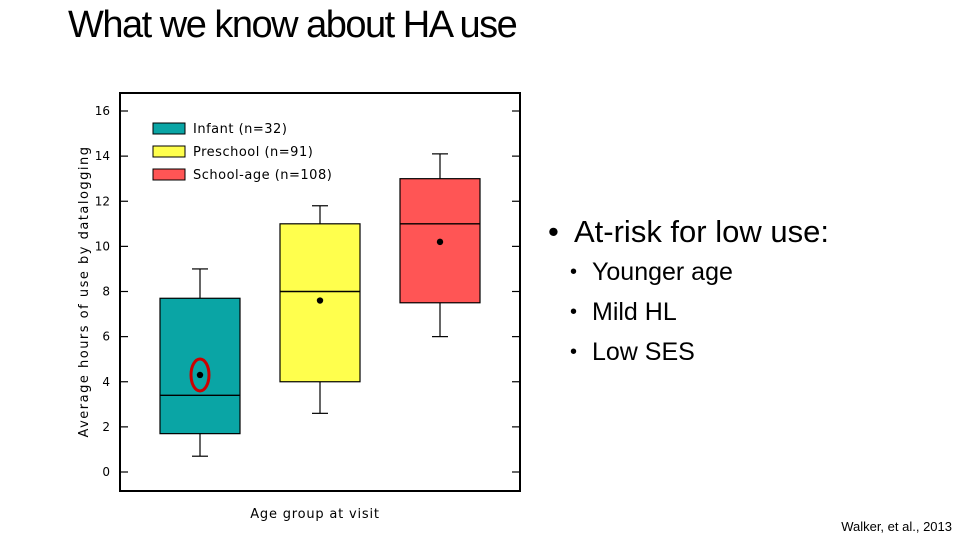 The width and height of the screenshot is (960, 540). I want to click on y-tick-label: 0, so click(106, 472).